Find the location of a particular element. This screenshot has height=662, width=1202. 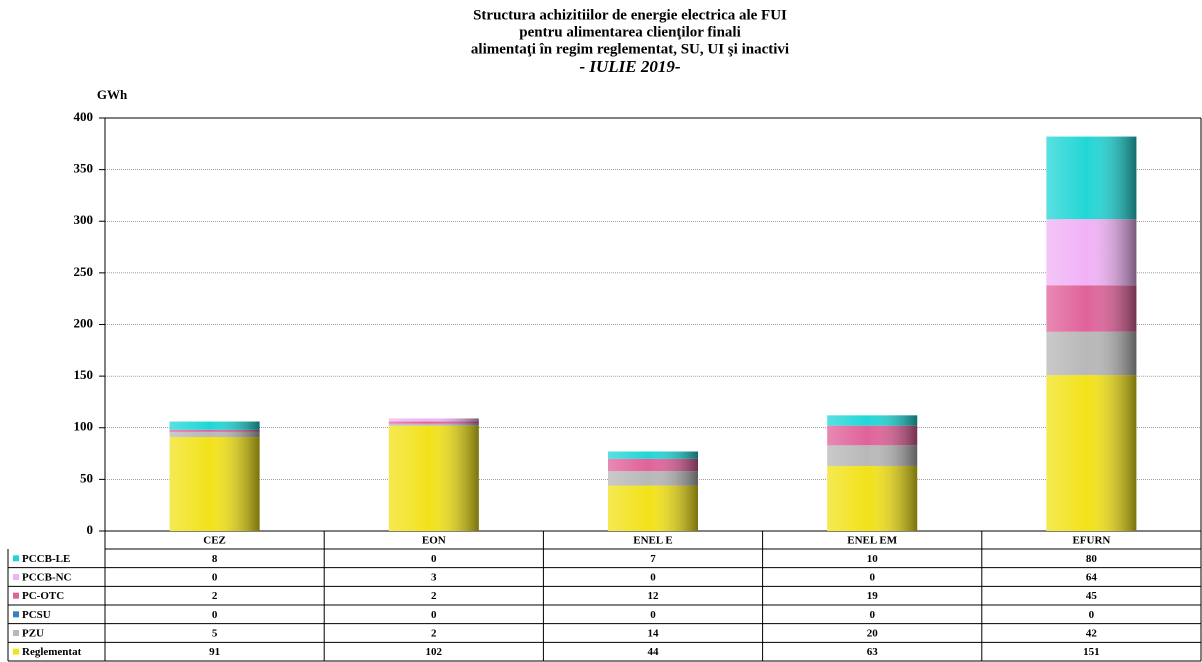

table-value: 20 is located at coordinates (873, 634).